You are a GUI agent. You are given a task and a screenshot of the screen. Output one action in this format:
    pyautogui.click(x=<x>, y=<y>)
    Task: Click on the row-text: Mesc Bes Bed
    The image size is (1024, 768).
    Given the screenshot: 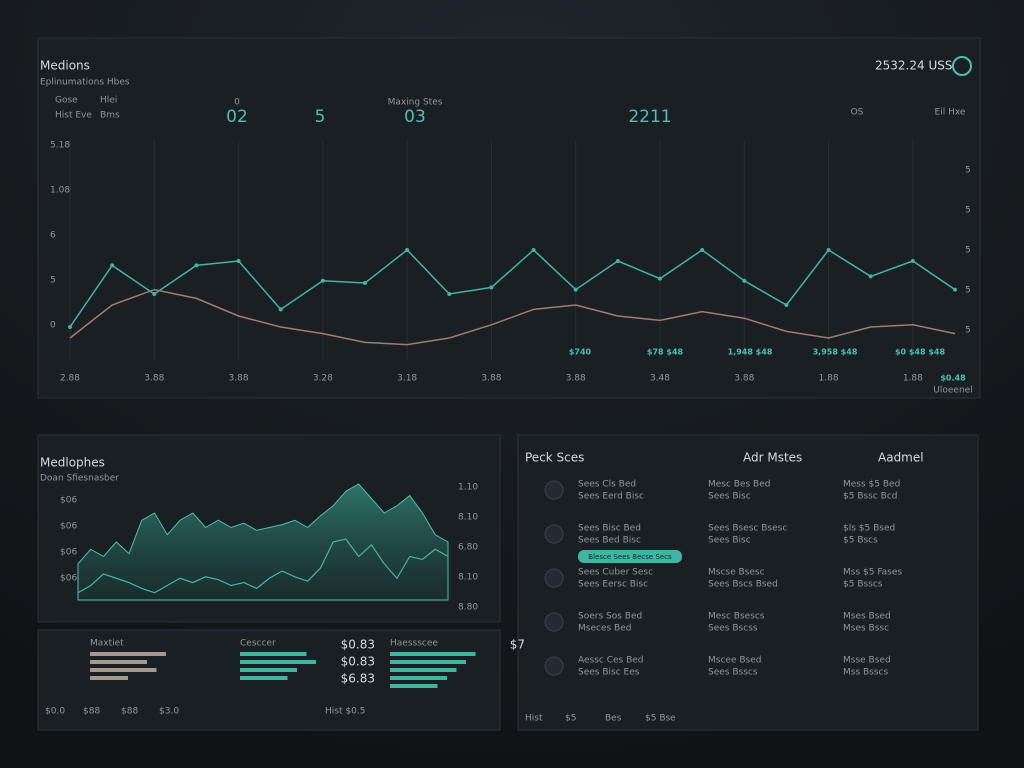 What is the action you would take?
    pyautogui.click(x=739, y=485)
    